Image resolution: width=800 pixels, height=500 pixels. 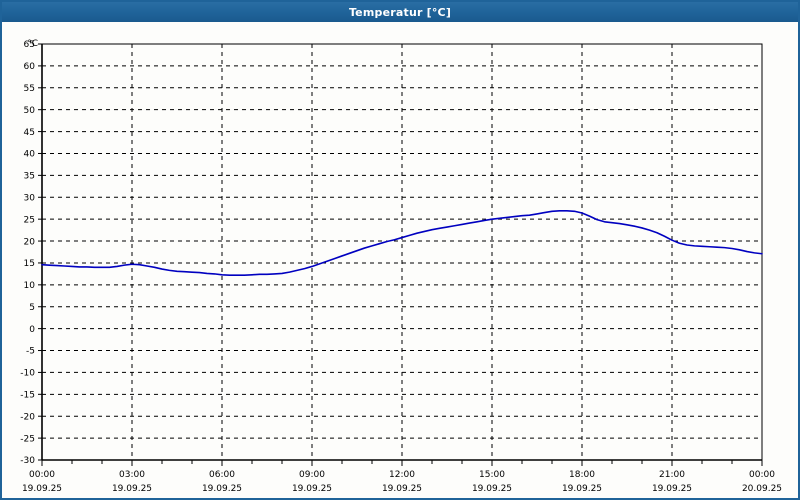 I want to click on x-axis-time-label: 12:00, so click(x=402, y=475).